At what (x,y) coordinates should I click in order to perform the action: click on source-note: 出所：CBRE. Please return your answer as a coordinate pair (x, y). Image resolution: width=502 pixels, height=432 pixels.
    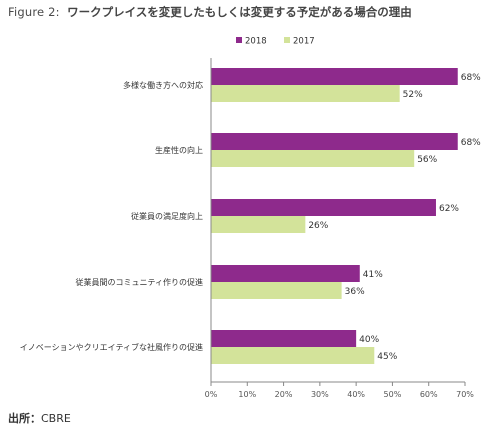
    Looking at the image, I should click on (39, 418).